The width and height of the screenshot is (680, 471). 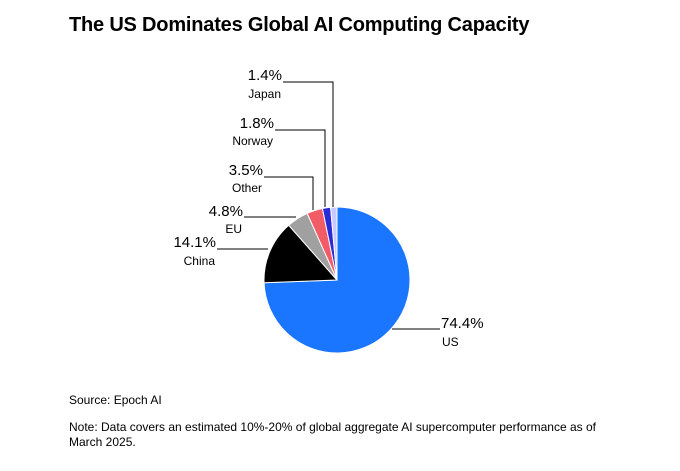 What do you see at coordinates (300, 168) in the screenshot?
I see `leader-line-norway` at bounding box center [300, 168].